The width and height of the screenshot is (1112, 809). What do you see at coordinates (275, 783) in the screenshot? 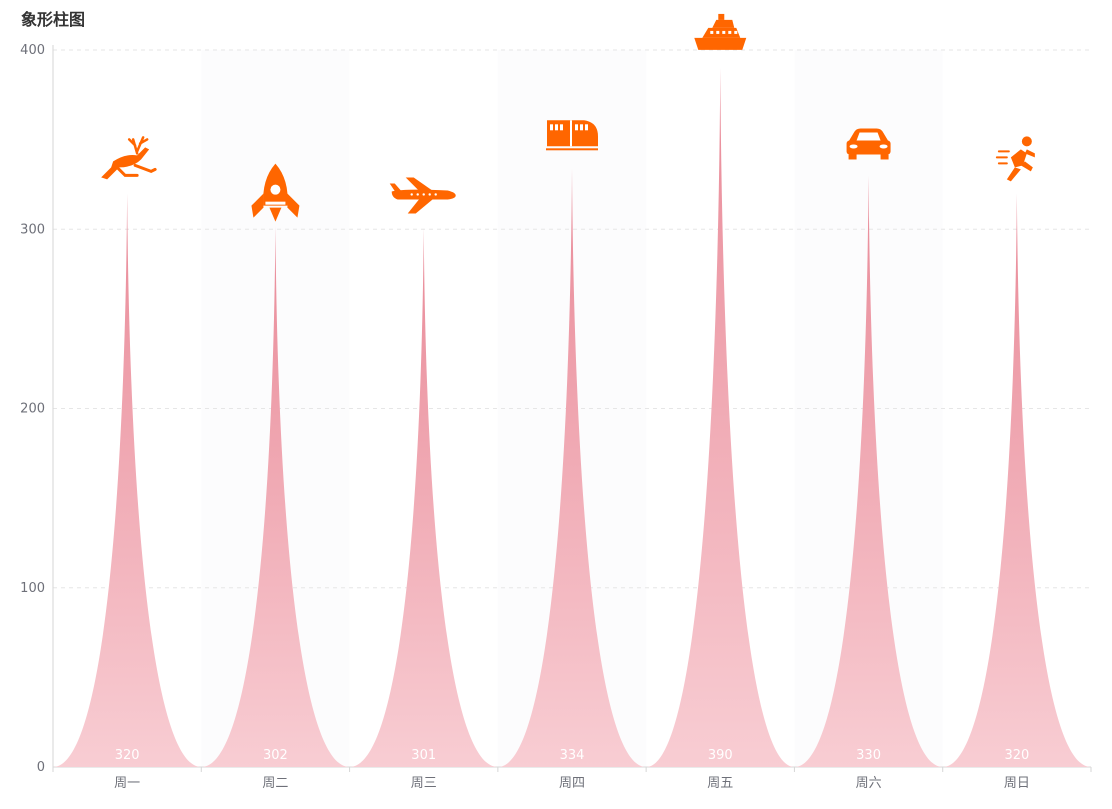
I see `x-tick-label: 周二` at bounding box center [275, 783].